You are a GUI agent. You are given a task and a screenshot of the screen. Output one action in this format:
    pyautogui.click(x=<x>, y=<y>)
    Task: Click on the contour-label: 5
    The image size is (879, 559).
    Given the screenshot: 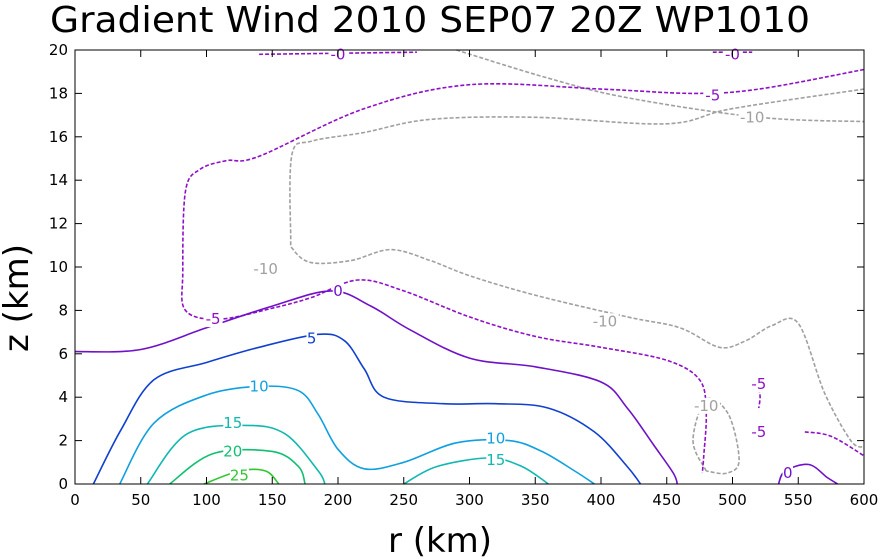 What is the action you would take?
    pyautogui.click(x=312, y=339)
    